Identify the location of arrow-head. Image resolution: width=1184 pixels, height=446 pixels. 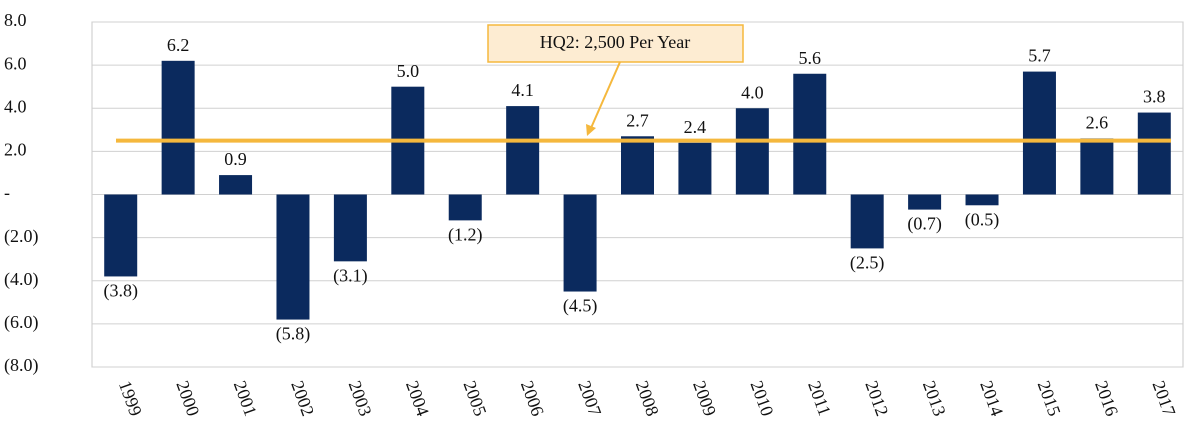
(591, 130).